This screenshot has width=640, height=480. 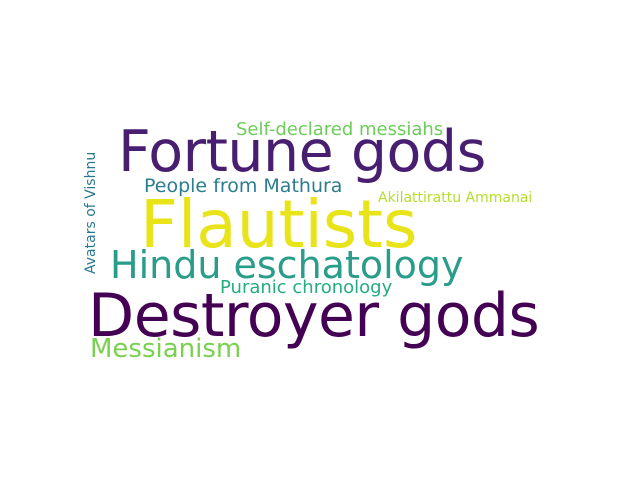 What do you see at coordinates (306, 287) in the screenshot?
I see `word-puranic-chronology: Puranic chronology` at bounding box center [306, 287].